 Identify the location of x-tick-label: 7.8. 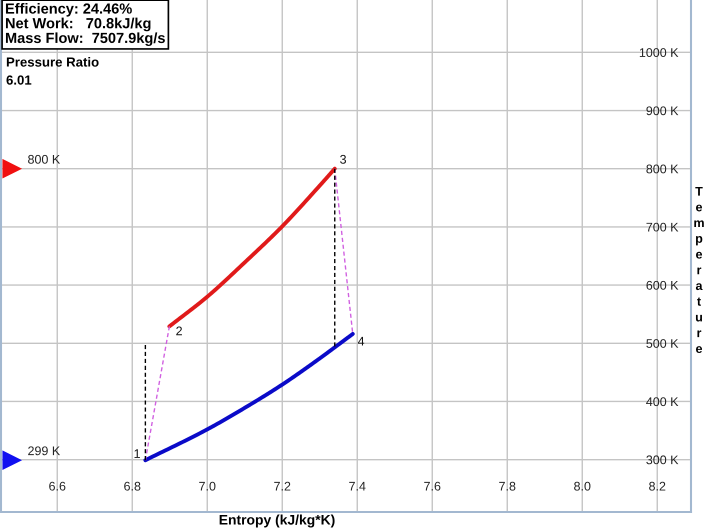
(507, 486).